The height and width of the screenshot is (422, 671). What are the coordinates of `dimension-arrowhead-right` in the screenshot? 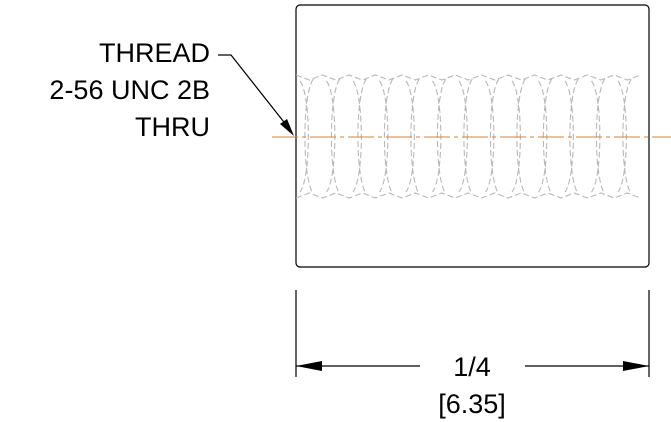 It's located at (636, 366).